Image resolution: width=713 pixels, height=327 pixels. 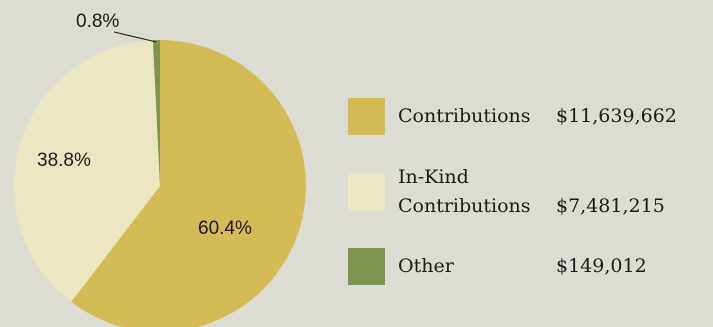 I want to click on legend-value-other: $149,012, so click(x=601, y=266).